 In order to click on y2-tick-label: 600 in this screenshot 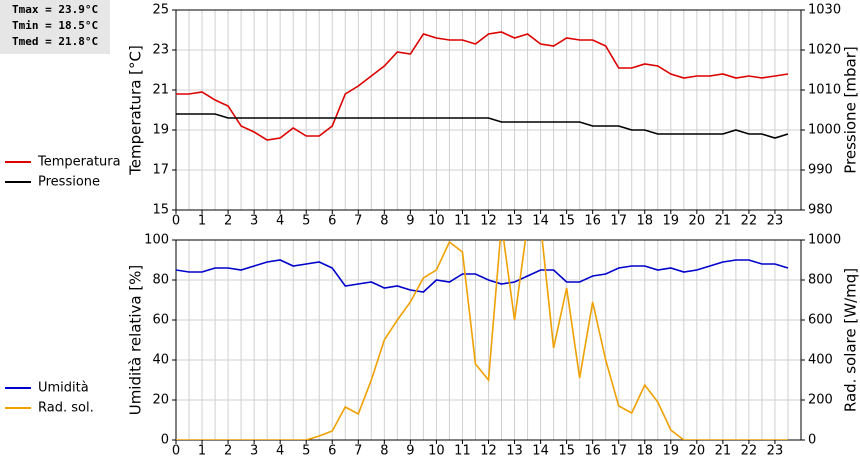, I will do `click(820, 320)`.